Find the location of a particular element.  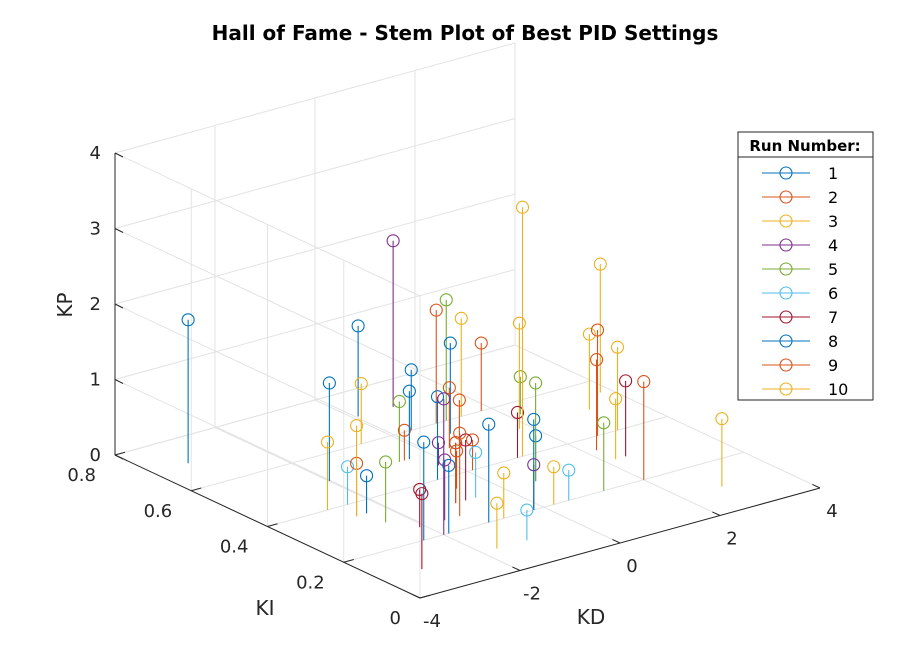

y-axis-label: KI is located at coordinates (264, 608).